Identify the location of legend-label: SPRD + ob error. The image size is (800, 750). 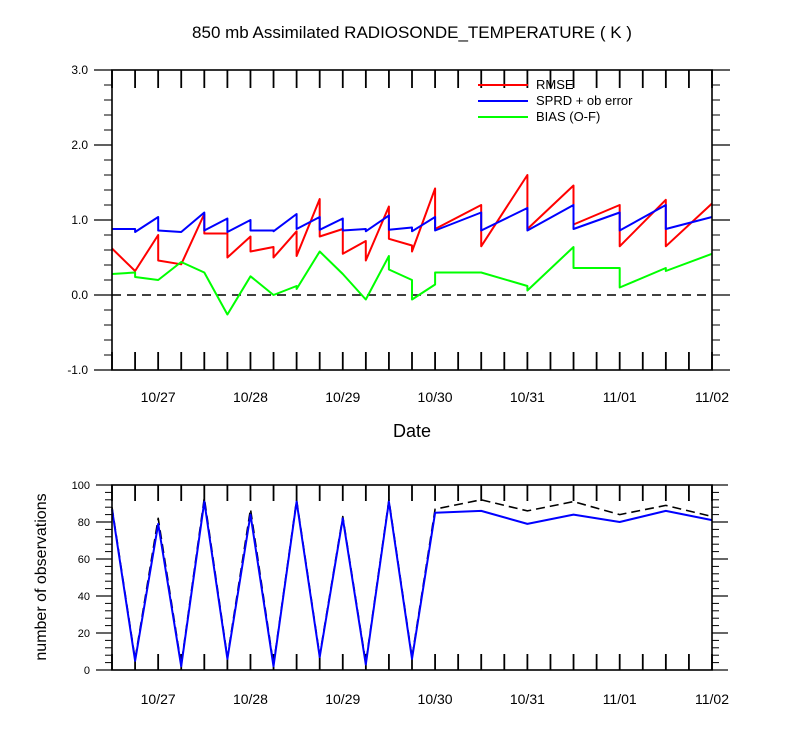
(584, 100).